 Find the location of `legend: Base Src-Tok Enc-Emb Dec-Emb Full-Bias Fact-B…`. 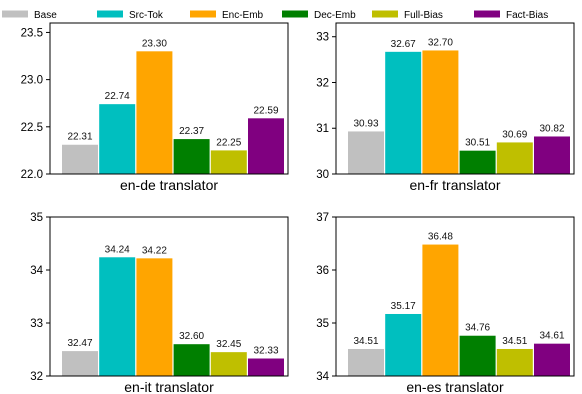

legend: Base Src-Tok Enc-Emb Dec-Emb Full-Bias Fact-B… is located at coordinates (275, 15).